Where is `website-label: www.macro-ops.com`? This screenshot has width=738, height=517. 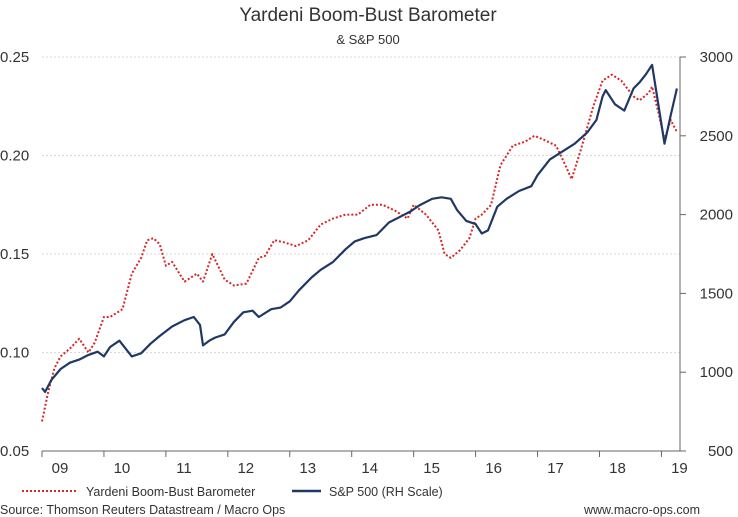
website-label: www.macro-ops.com is located at coordinates (641, 510).